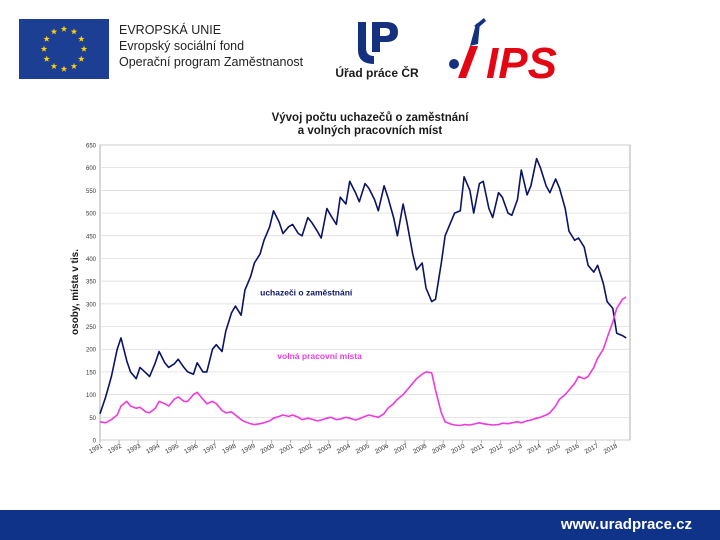 This screenshot has height=540, width=720. What do you see at coordinates (382, 448) in the screenshot?
I see `x-tick-label: 2006` at bounding box center [382, 448].